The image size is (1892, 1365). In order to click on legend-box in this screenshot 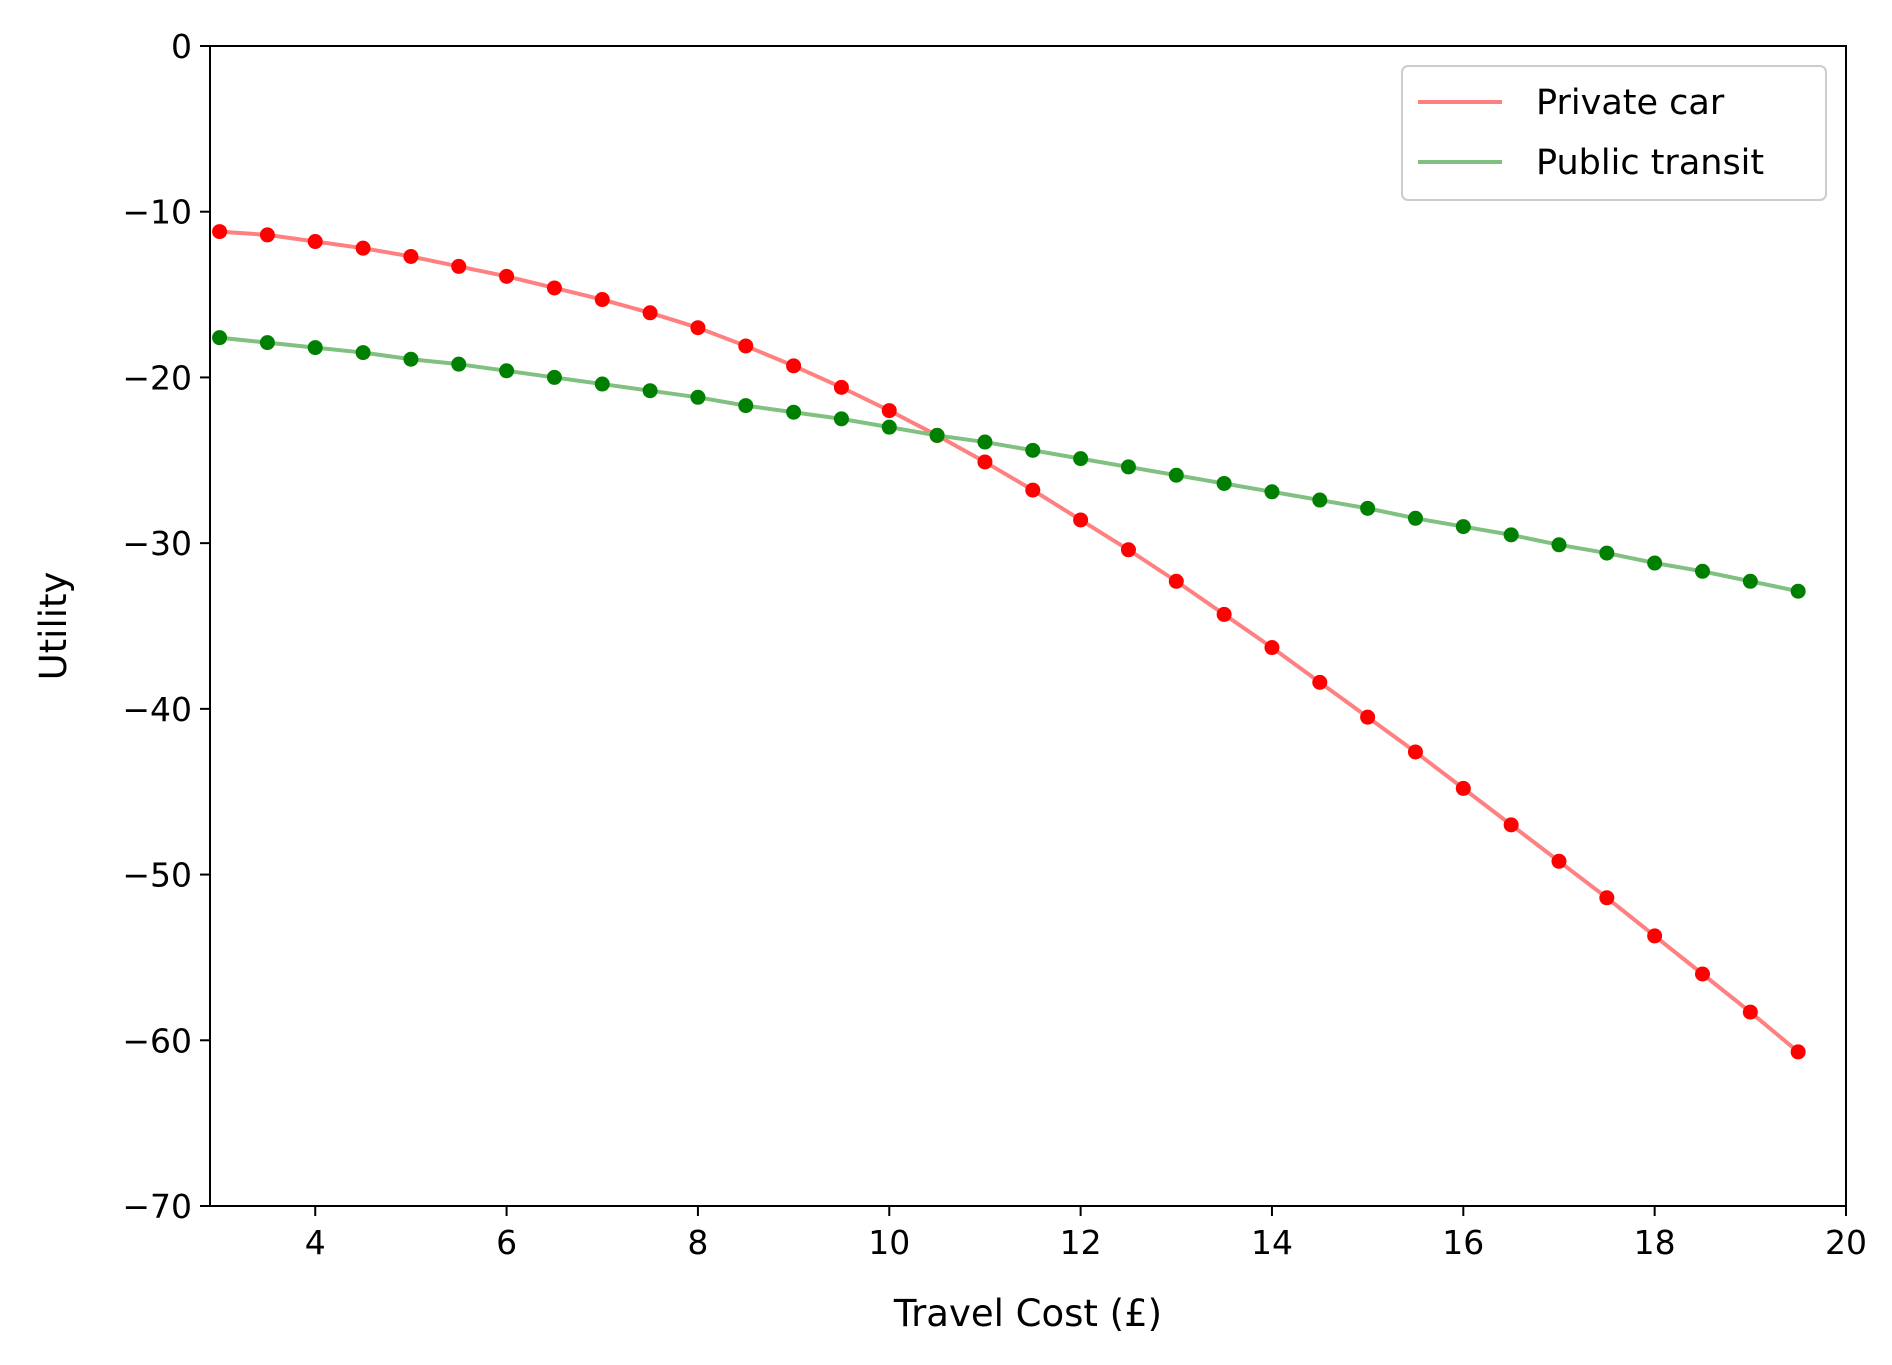, I will do `click(1614, 133)`.